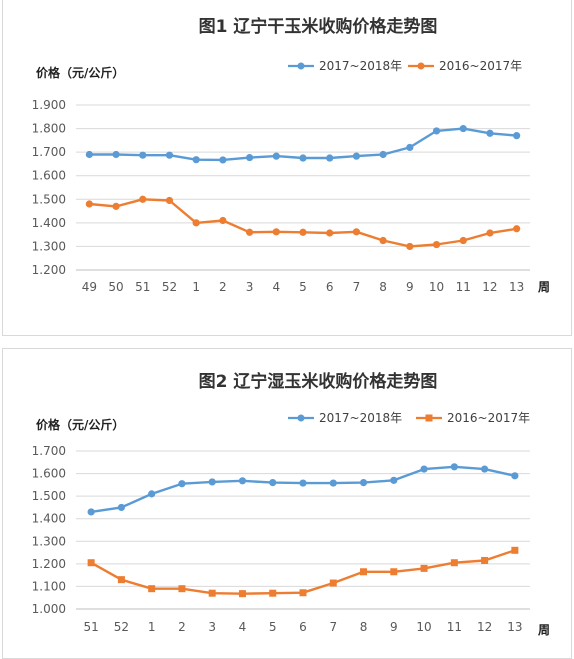  Describe the element at coordinates (394, 627) in the screenshot. I see `chart-2-x-tick-label: 9` at that location.